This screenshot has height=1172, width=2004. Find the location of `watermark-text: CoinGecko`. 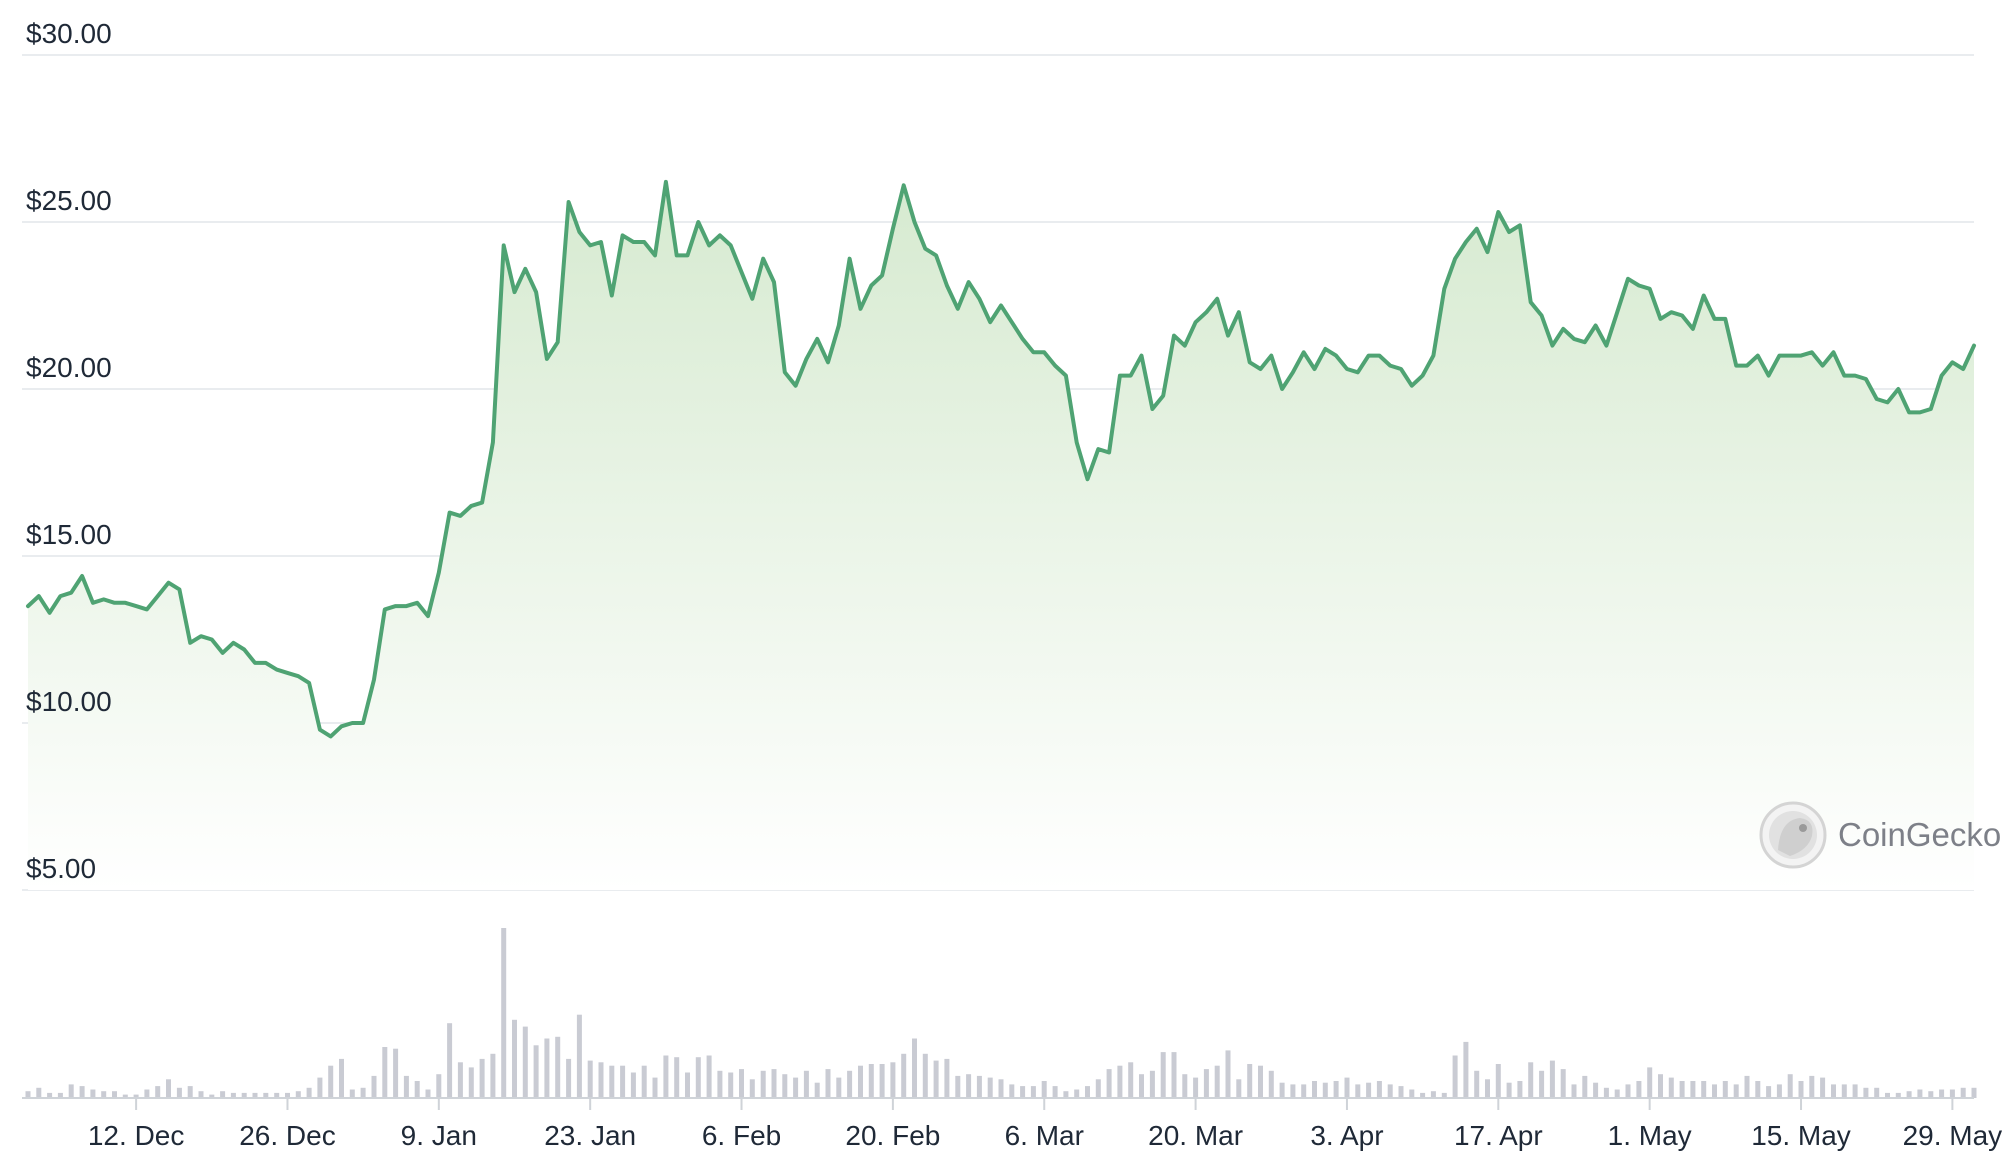

watermark-text: CoinGecko is located at coordinates (1919, 834).